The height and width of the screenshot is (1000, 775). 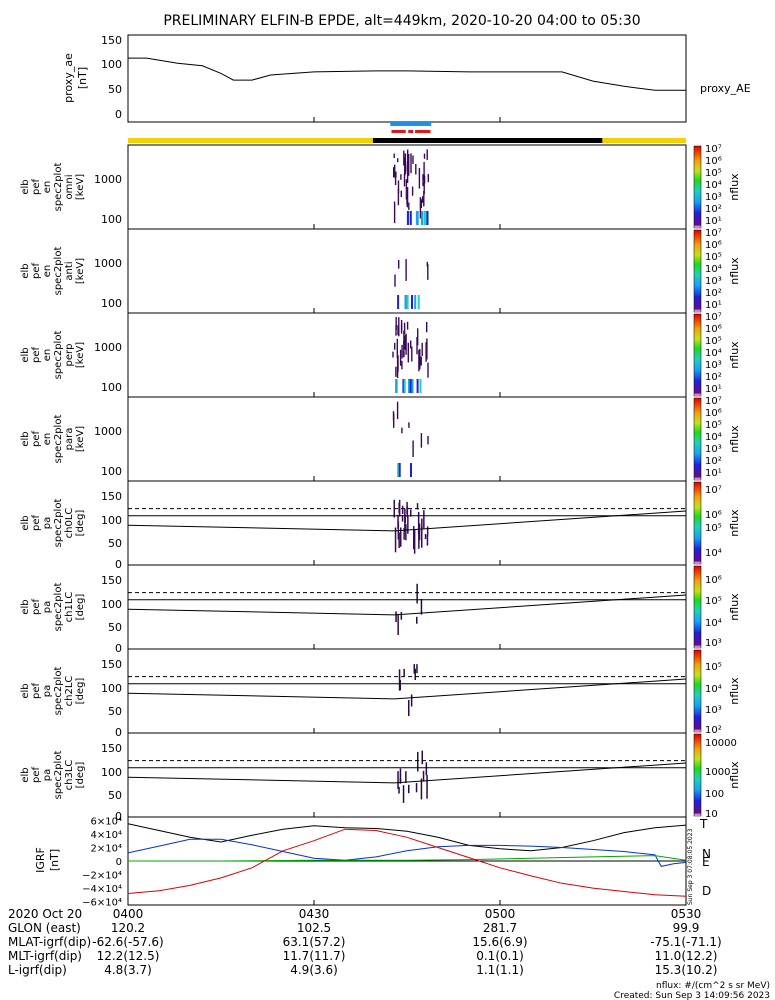 I want to click on ch0-ytick: 50, so click(x=115, y=543).